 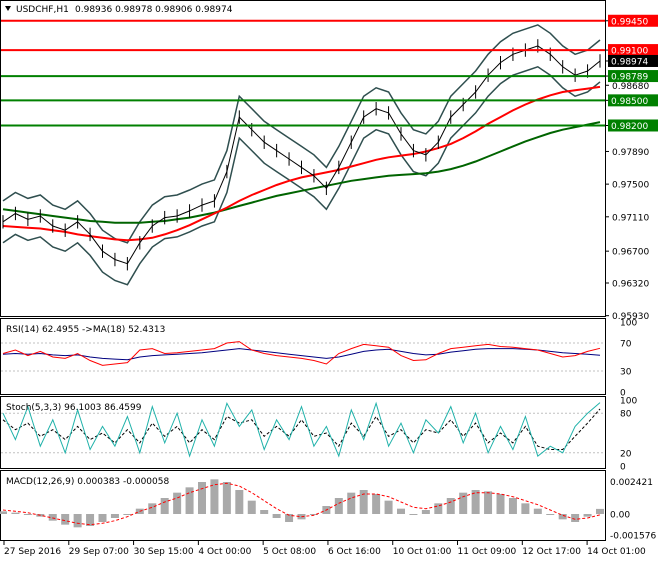 What do you see at coordinates (630, 285) in the screenshot?
I see `price-axis-label: 0.96320` at bounding box center [630, 285].